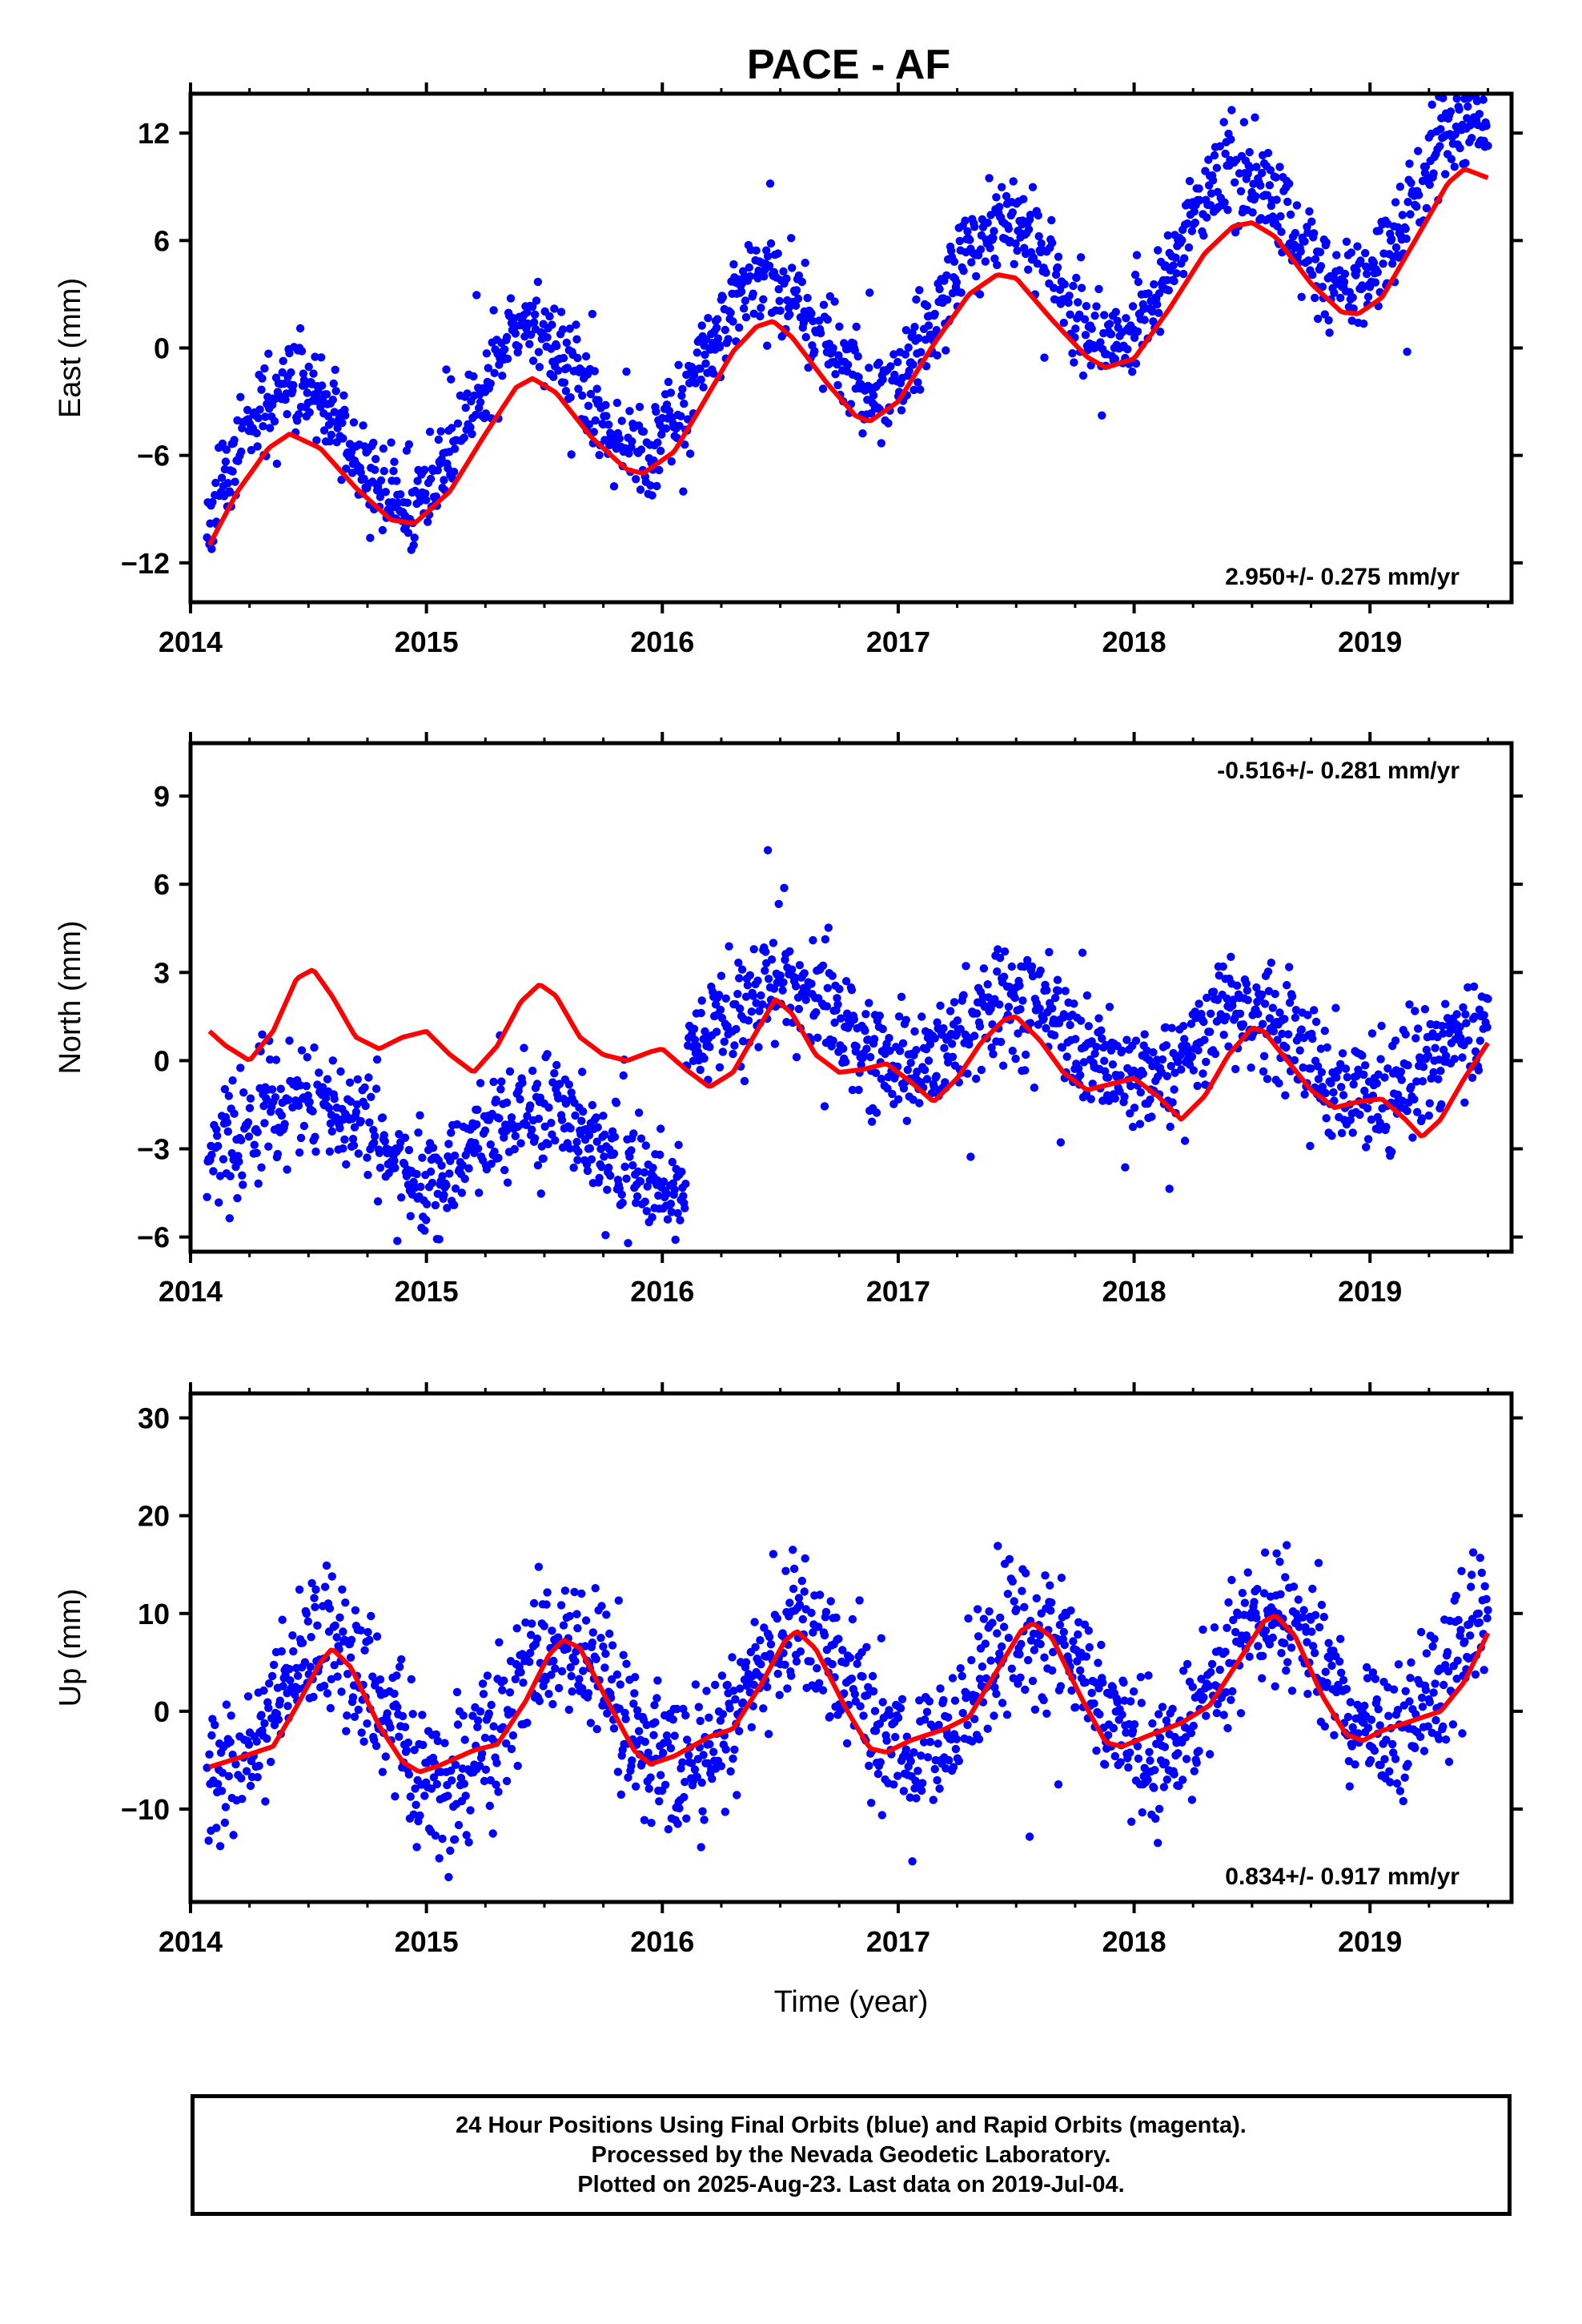 The height and width of the screenshot is (2324, 1582). What do you see at coordinates (898, 641) in the screenshot?
I see `x-tick-label: 2017` at bounding box center [898, 641].